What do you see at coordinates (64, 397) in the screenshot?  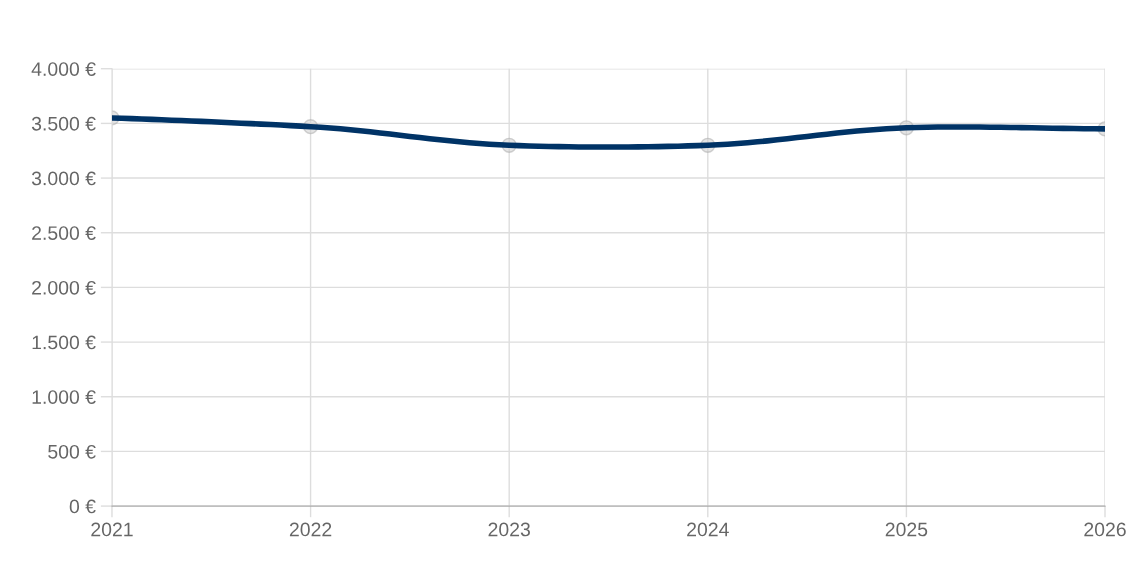 I see `y-tick-label: 1.000 €` at bounding box center [64, 397].